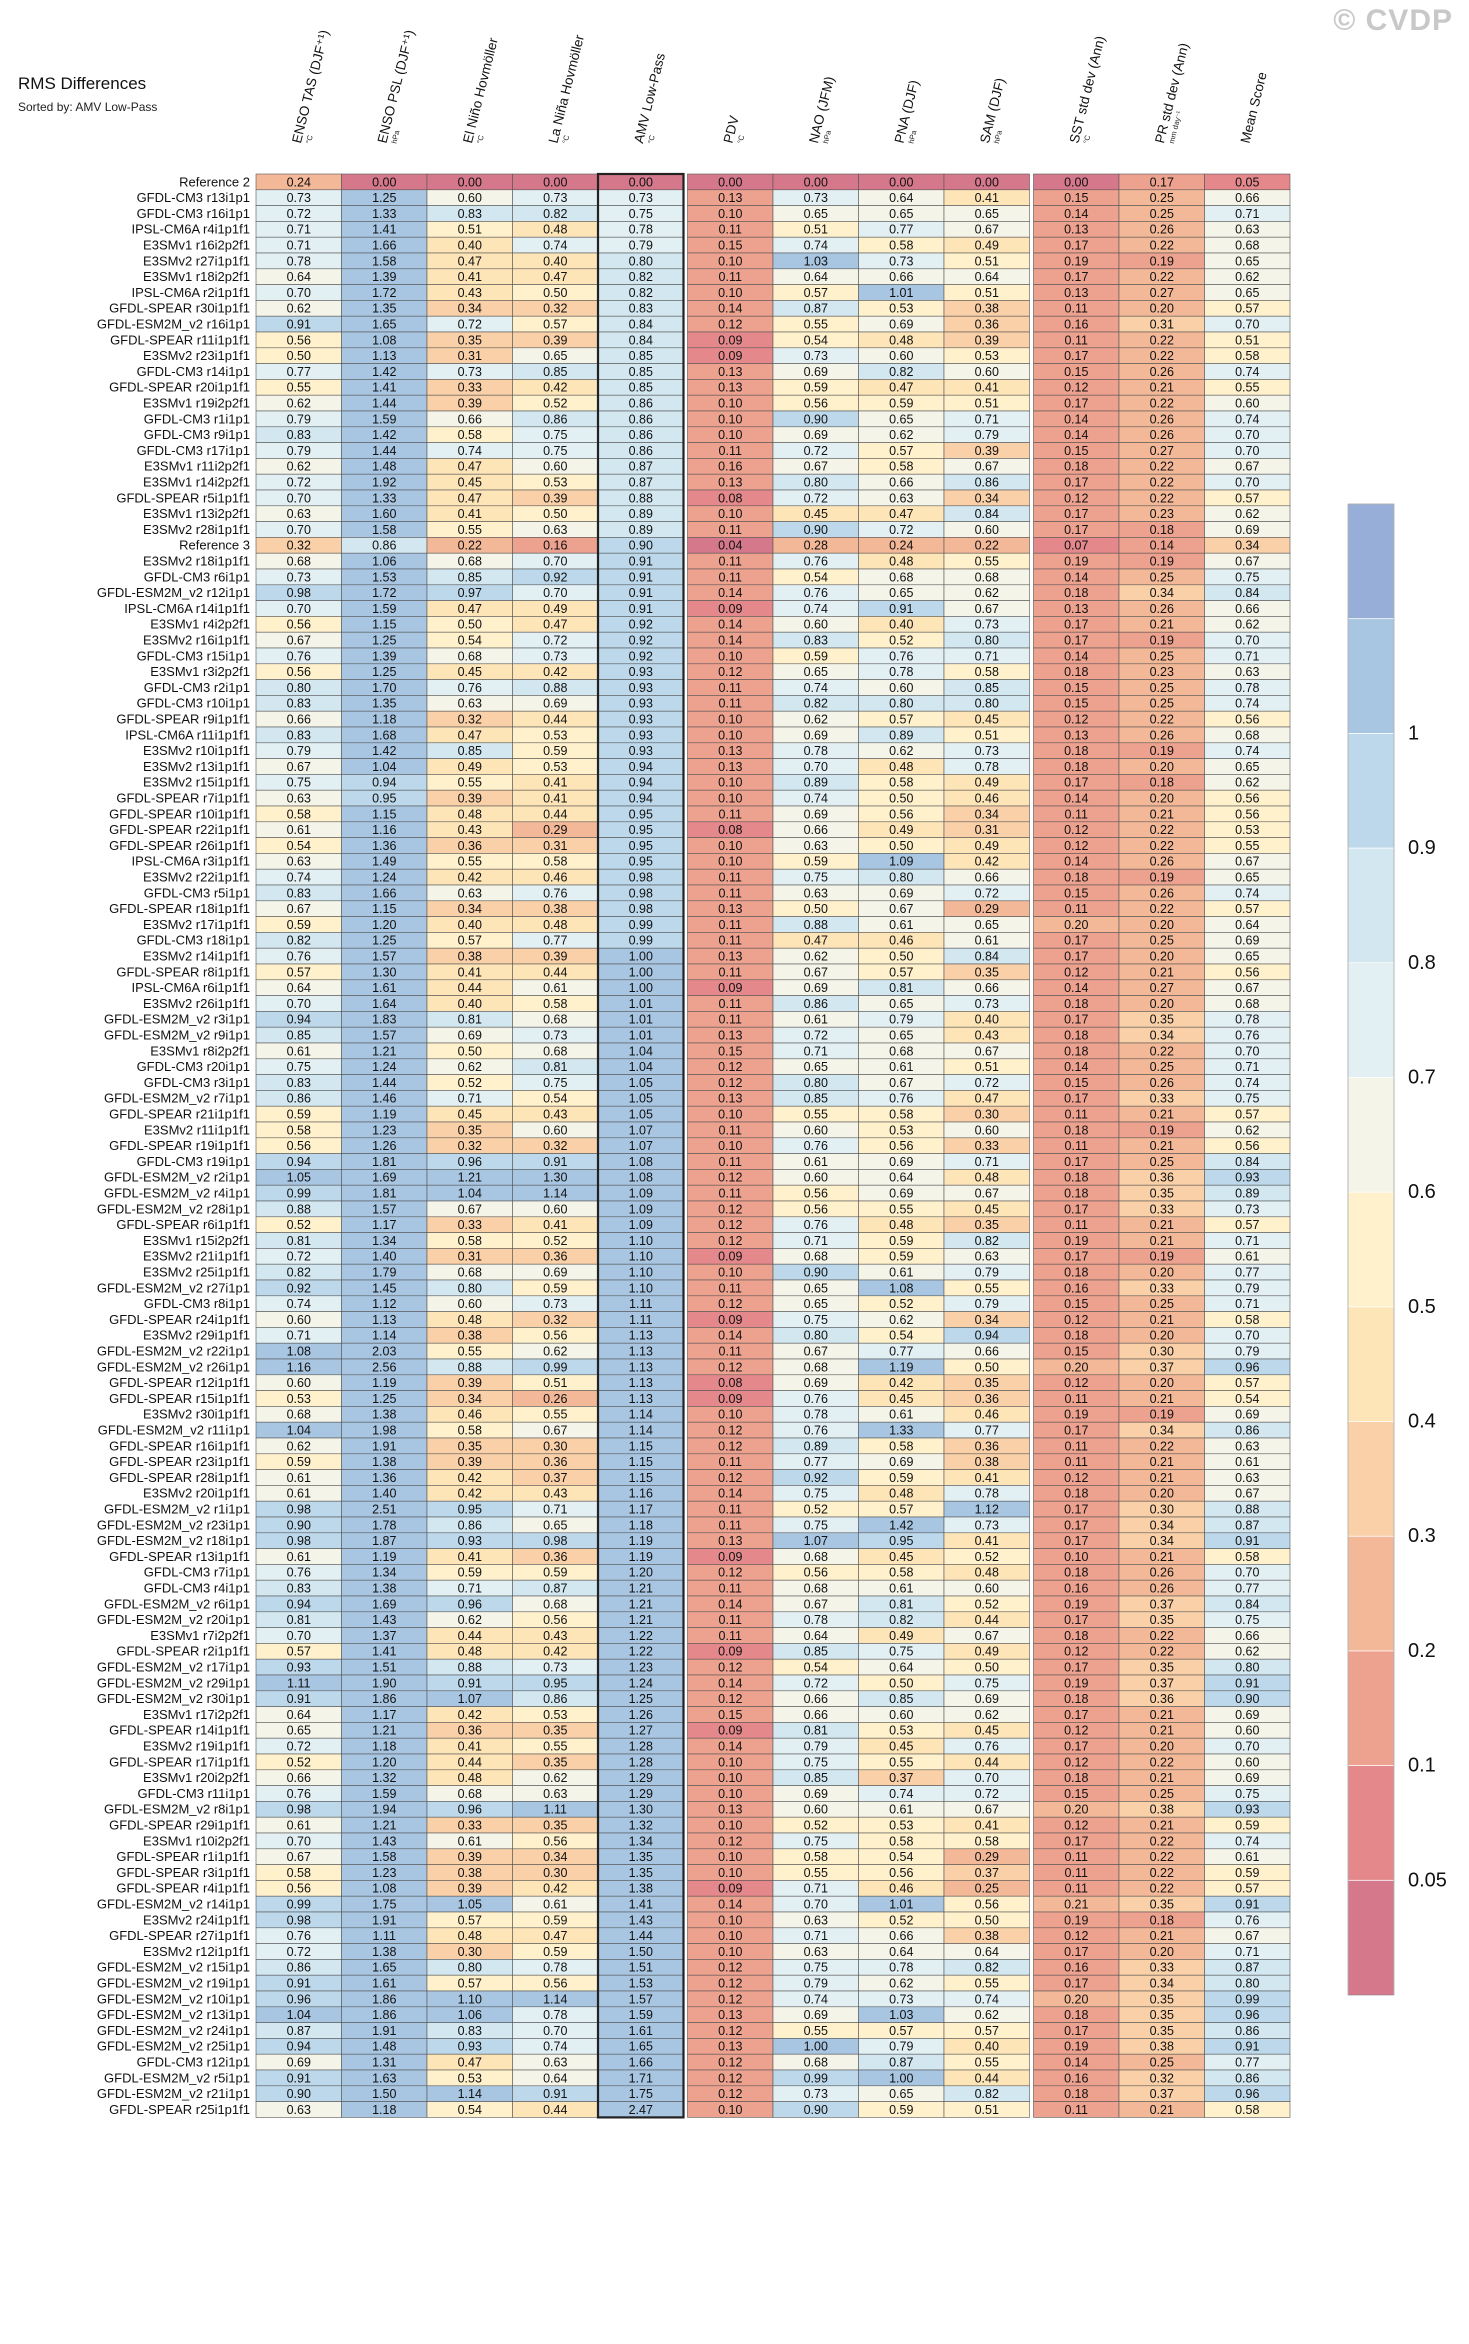 This screenshot has width=1469, height=2344. I want to click on cell-value: 1.39, so click(384, 277).